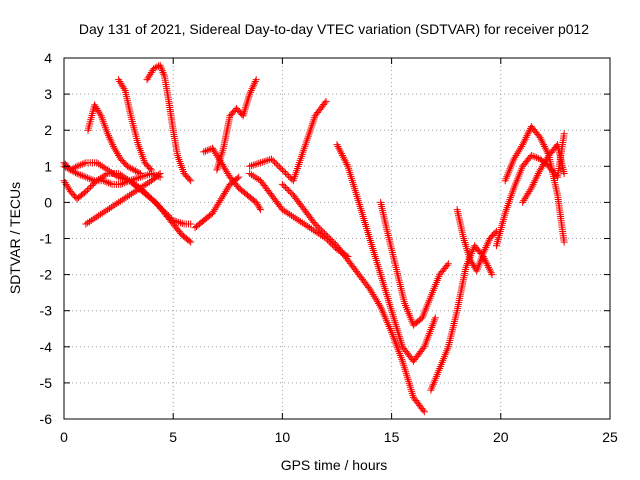 The image size is (640, 480). What do you see at coordinates (48, 166) in the screenshot?
I see `y-tick-label: 1` at bounding box center [48, 166].